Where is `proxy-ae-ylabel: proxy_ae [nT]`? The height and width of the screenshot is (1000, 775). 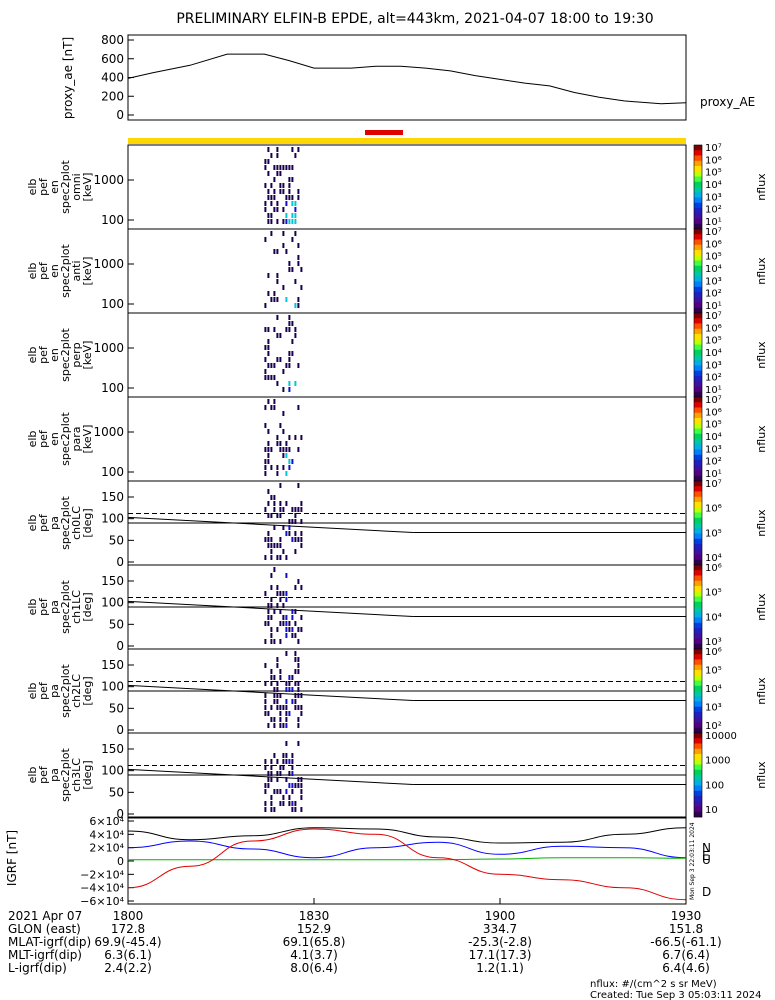 proxy-ae-ylabel: proxy_ae [nT] is located at coordinates (68, 78).